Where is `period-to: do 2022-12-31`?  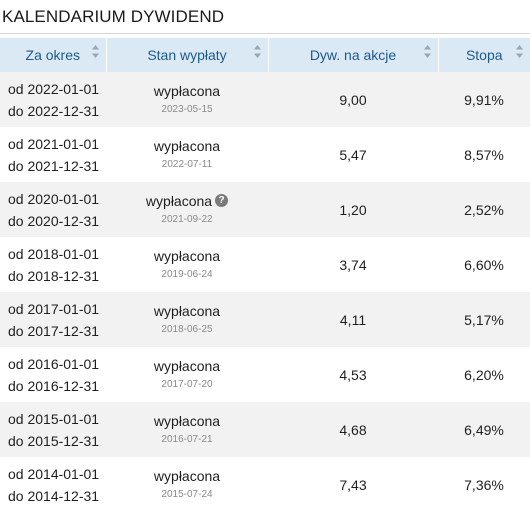
period-to: do 2022-12-31 is located at coordinates (54, 110).